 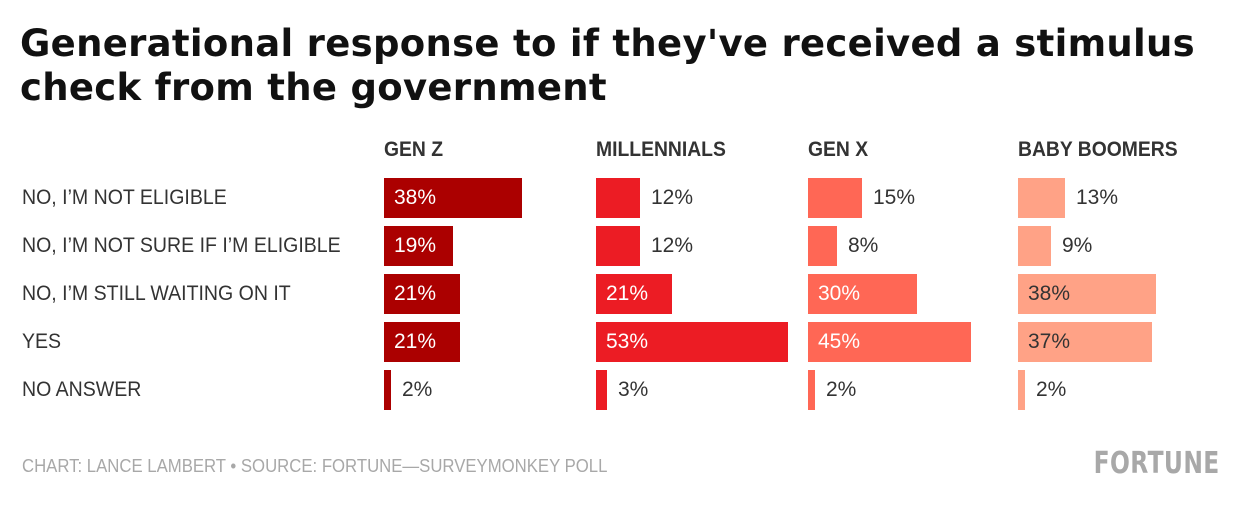 What do you see at coordinates (838, 149) in the screenshot?
I see `column-header-gen-x: GEN X` at bounding box center [838, 149].